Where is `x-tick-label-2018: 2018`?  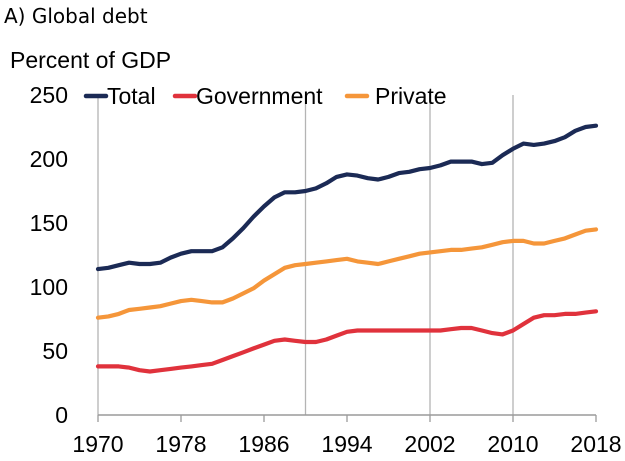 x-tick-label-2018: 2018 is located at coordinates (595, 444).